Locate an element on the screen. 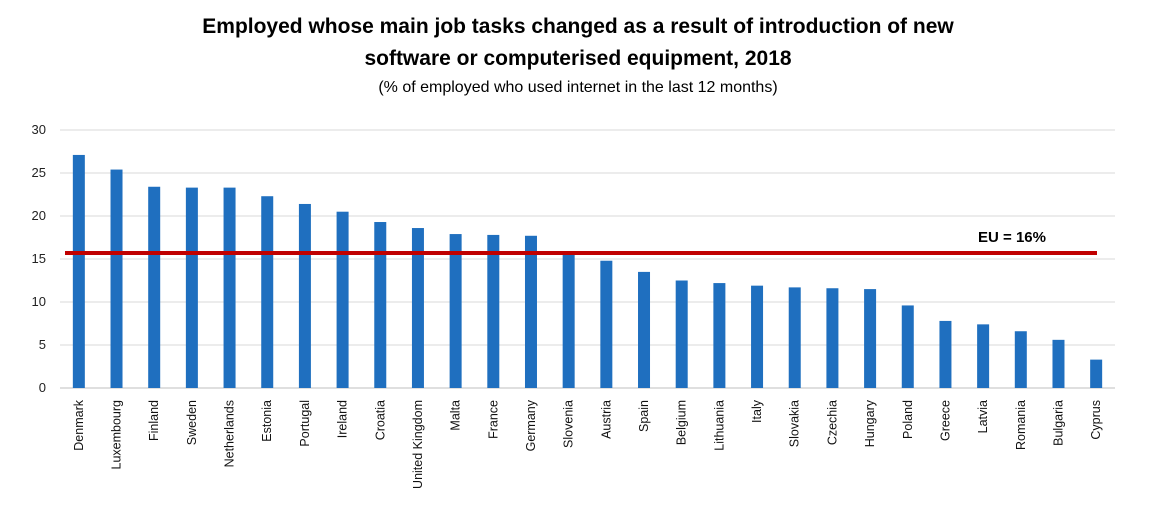 This screenshot has height=521, width=1156. x-tick-label: Portugal is located at coordinates (305, 423).